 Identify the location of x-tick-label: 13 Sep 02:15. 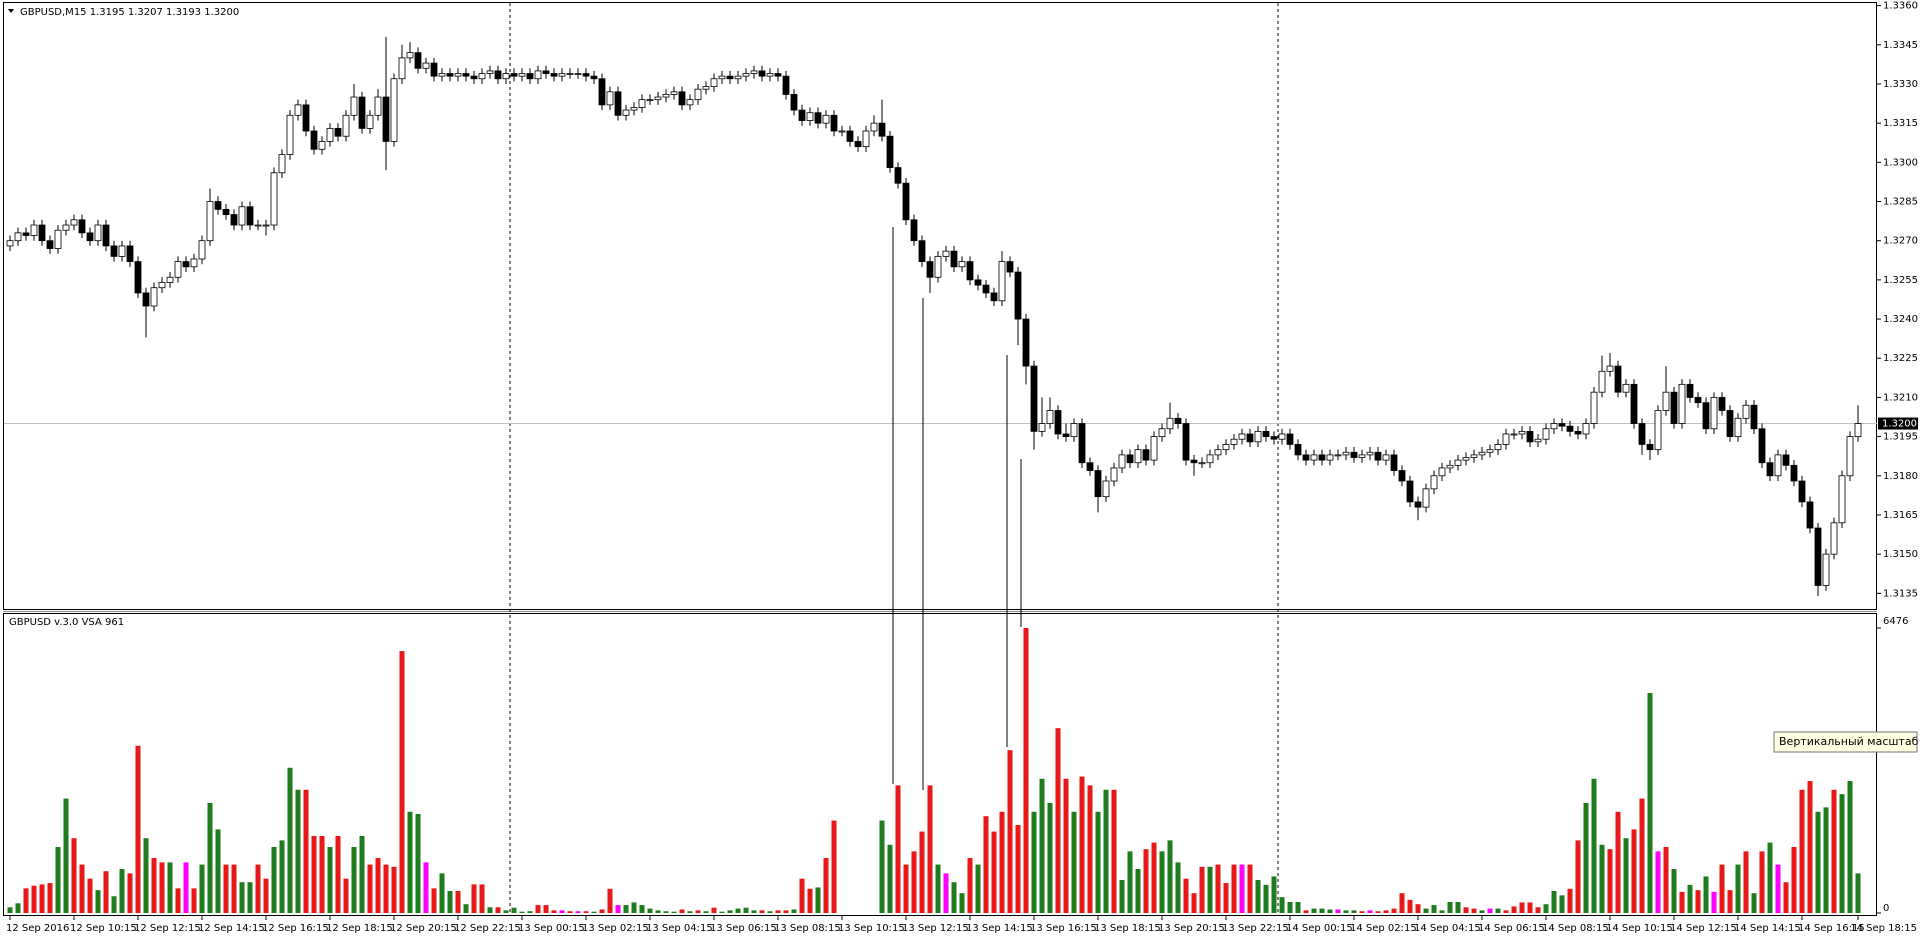
(615, 928).